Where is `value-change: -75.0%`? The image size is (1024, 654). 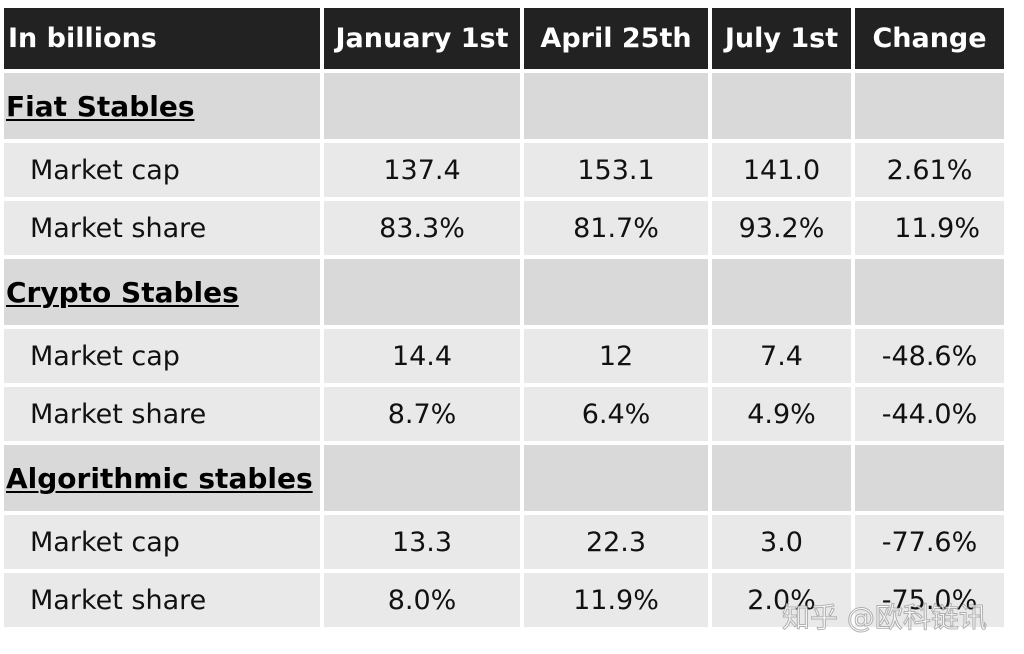
value-change: -75.0% is located at coordinates (929, 600).